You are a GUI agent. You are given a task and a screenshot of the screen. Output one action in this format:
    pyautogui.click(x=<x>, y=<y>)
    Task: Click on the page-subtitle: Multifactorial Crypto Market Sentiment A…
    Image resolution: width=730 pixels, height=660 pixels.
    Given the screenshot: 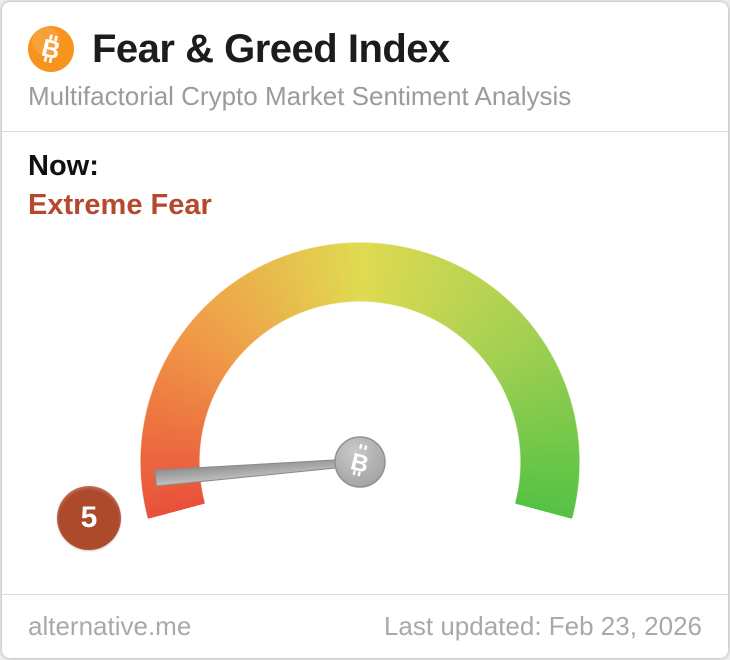 What is the action you would take?
    pyautogui.click(x=300, y=96)
    